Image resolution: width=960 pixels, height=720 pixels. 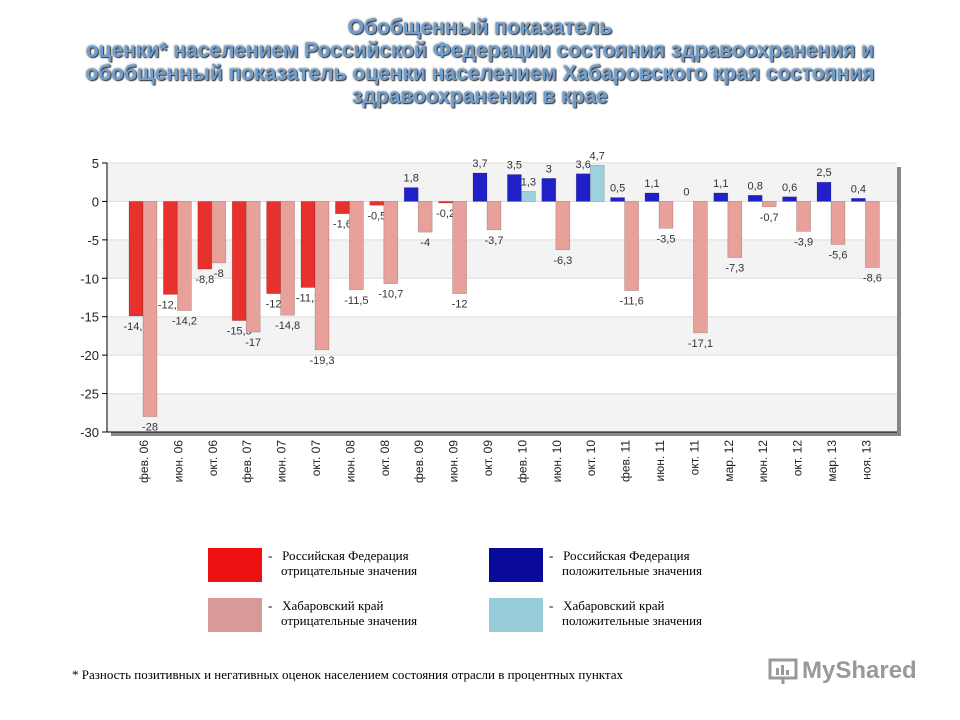 What do you see at coordinates (803, 242) in the screenshot?
I see `data-label: -3,9` at bounding box center [803, 242].